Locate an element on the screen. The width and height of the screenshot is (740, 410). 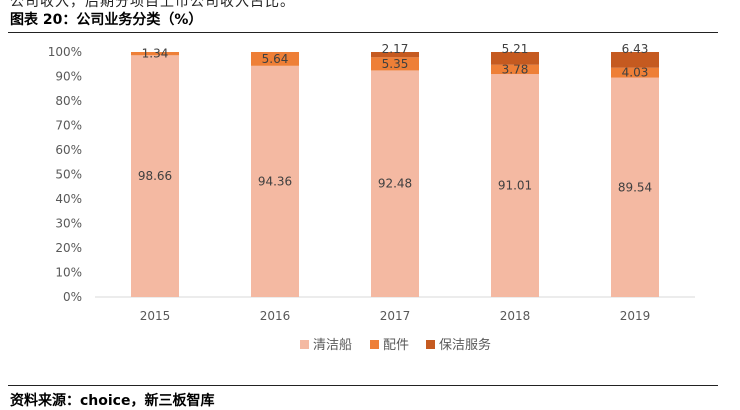
previous-paragraph-text: 公司收入，后期分项目上市公司收入占比。 is located at coordinates (152, 5).